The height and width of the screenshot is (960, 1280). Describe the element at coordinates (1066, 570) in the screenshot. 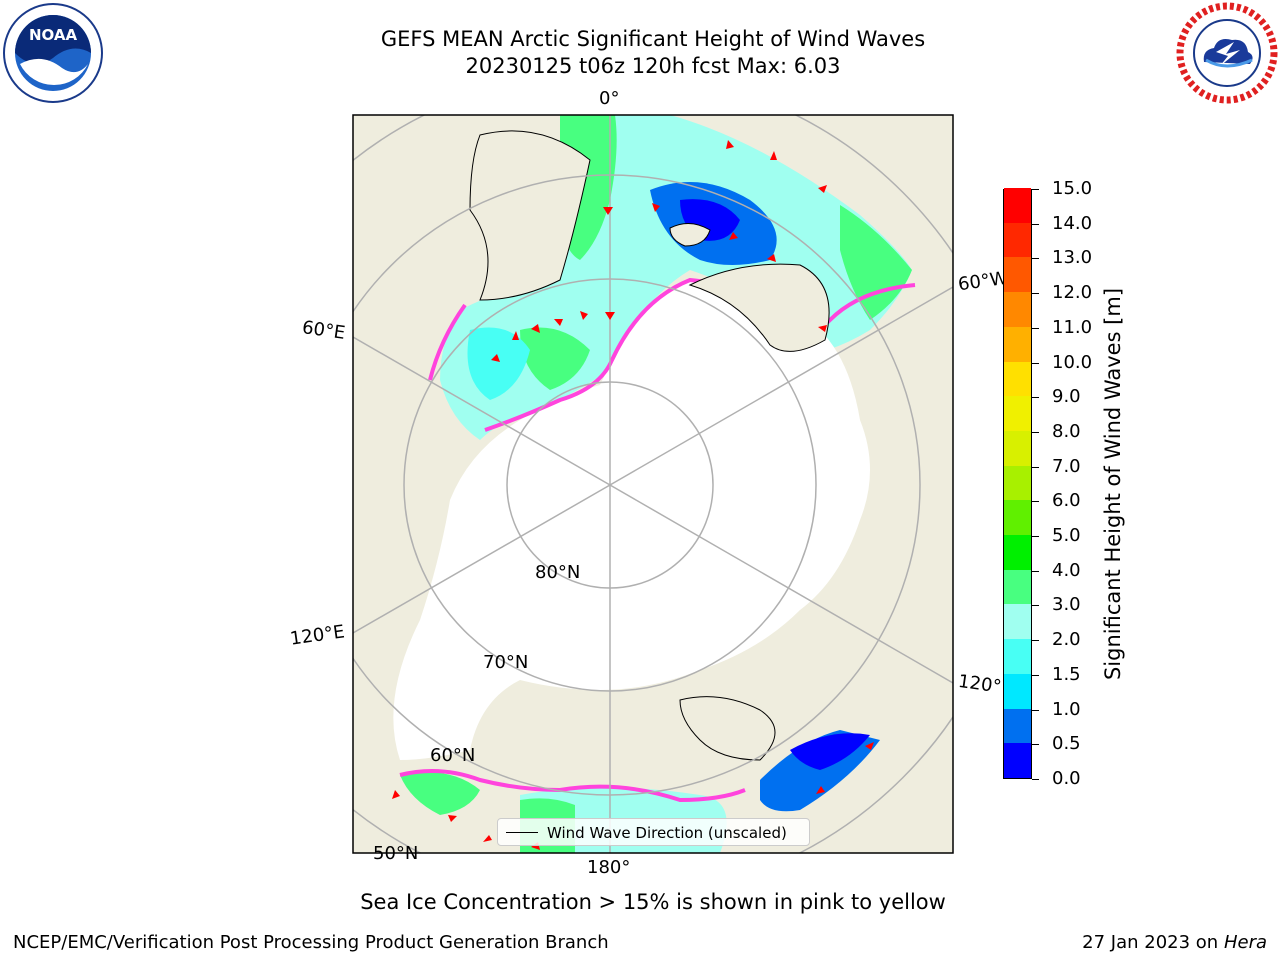

I see `colorbar-tick-label: 4.0` at that location.